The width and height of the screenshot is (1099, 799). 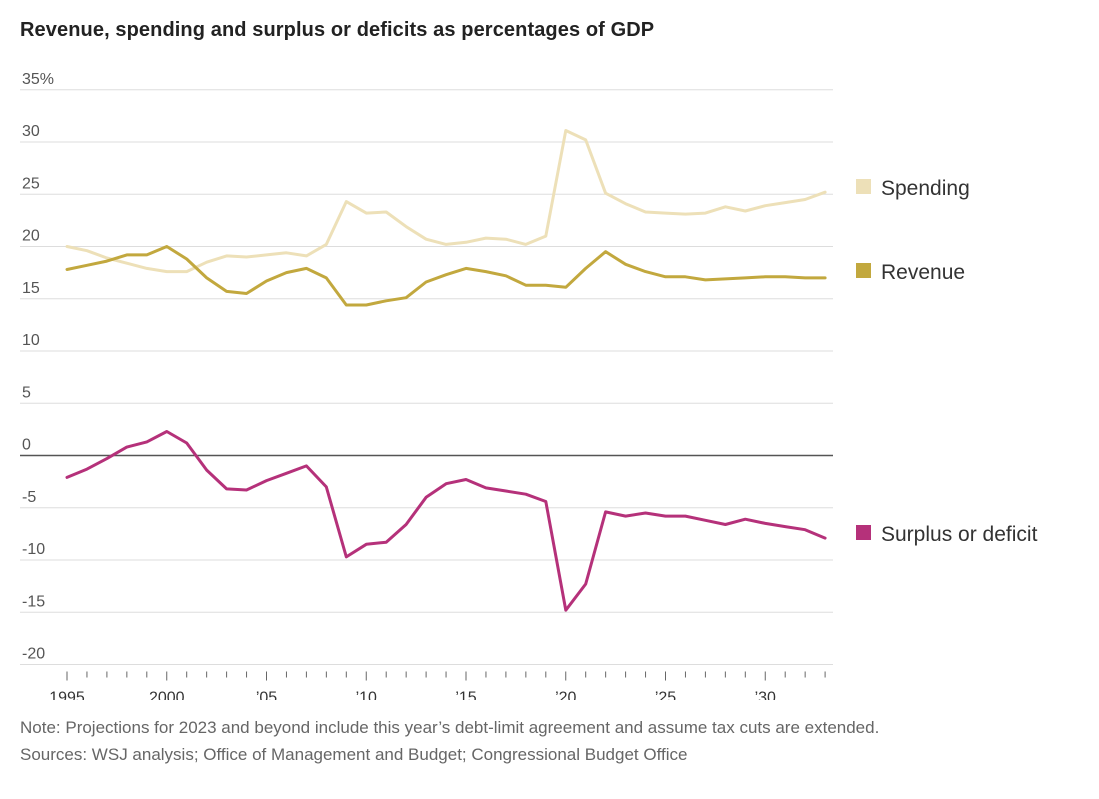 I want to click on y-tick-label: 15, so click(x=31, y=288).